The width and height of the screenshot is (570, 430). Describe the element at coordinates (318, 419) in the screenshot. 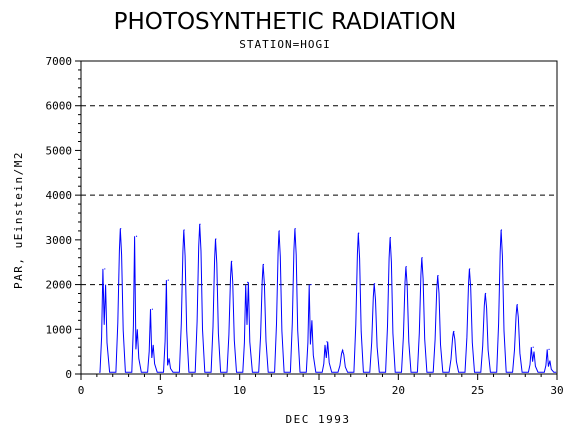

I see `x-axis-label: DEC 1993` at that location.